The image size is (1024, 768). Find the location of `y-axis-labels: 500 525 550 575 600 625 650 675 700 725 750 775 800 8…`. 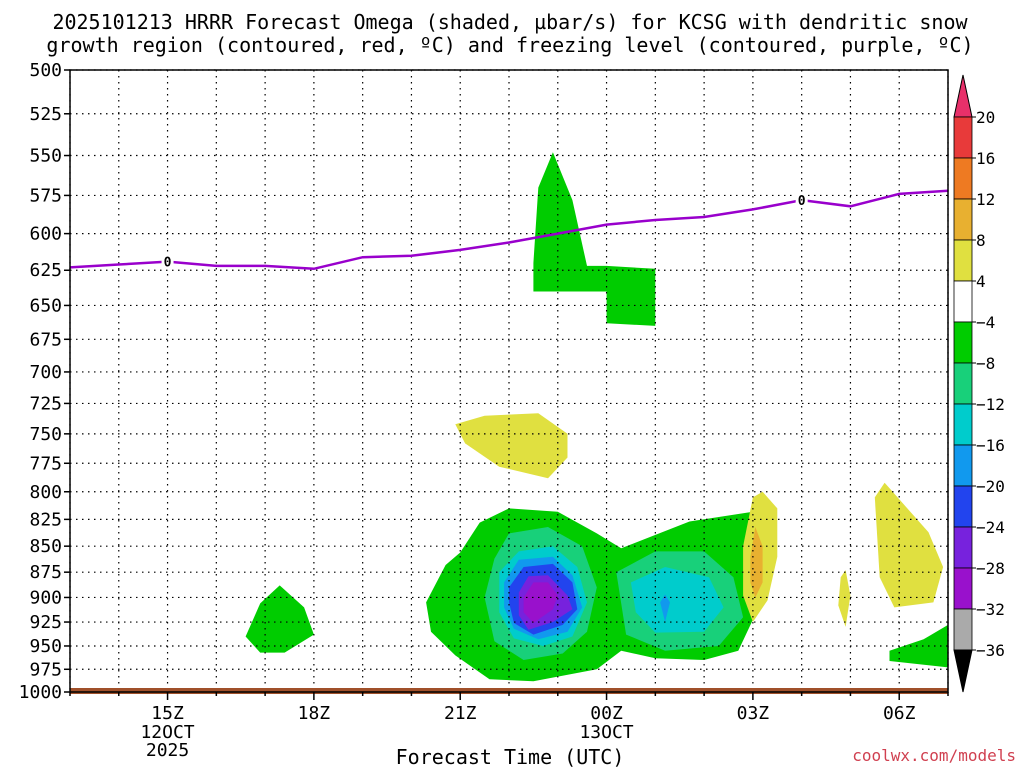

y-axis-labels: 500 525 550 575 600 625 650 675 700 725 750 775 800 8… is located at coordinates (44, 381).